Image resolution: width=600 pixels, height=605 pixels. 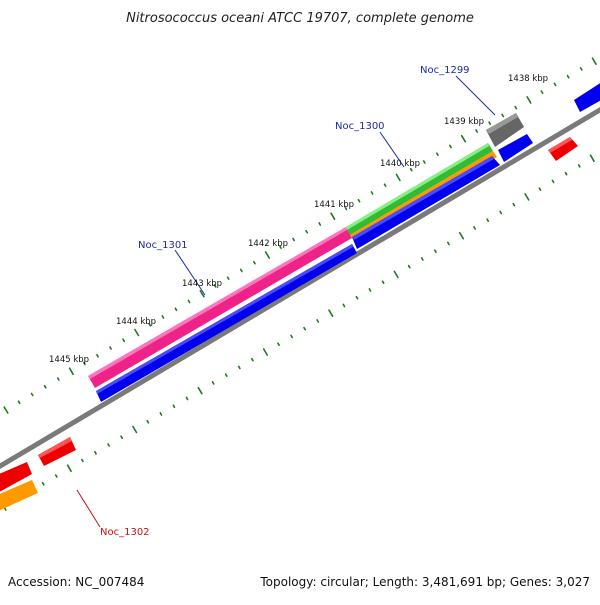 I want to click on feature-noc-1300-green, so click(x=419, y=189).